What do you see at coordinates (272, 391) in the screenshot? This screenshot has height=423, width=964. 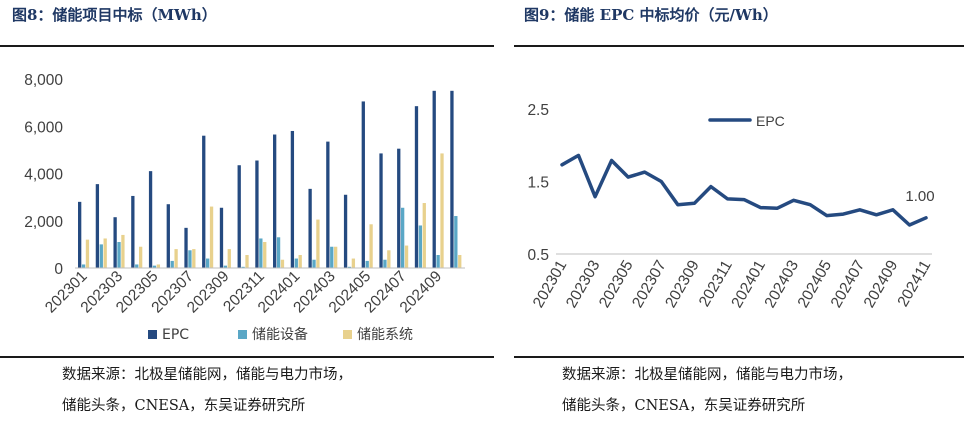 I see `figure-8-source: 数据来源：北极星储能网，储能与电力市场， 储能头条，CNESA，东吴证券研究所` at bounding box center [272, 391].